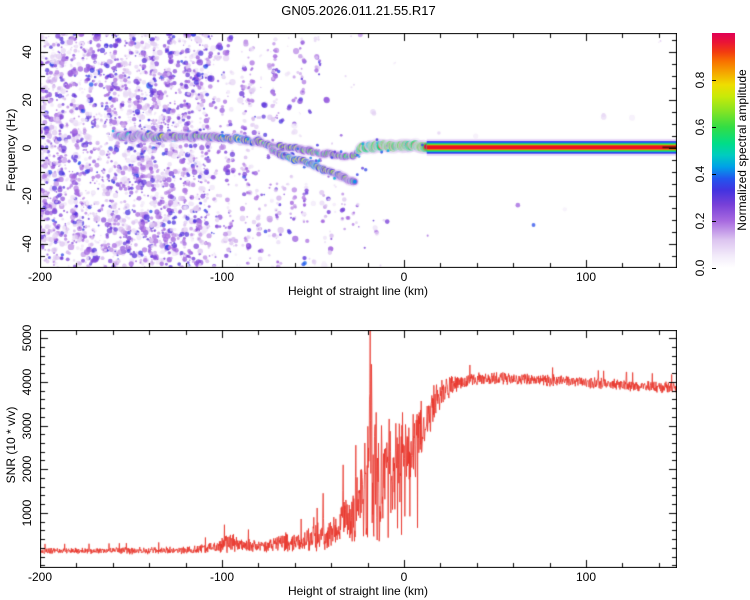 This screenshot has width=750, height=600. Describe the element at coordinates (27, 469) in the screenshot. I see `snr-ytick-label: 2000` at that location.